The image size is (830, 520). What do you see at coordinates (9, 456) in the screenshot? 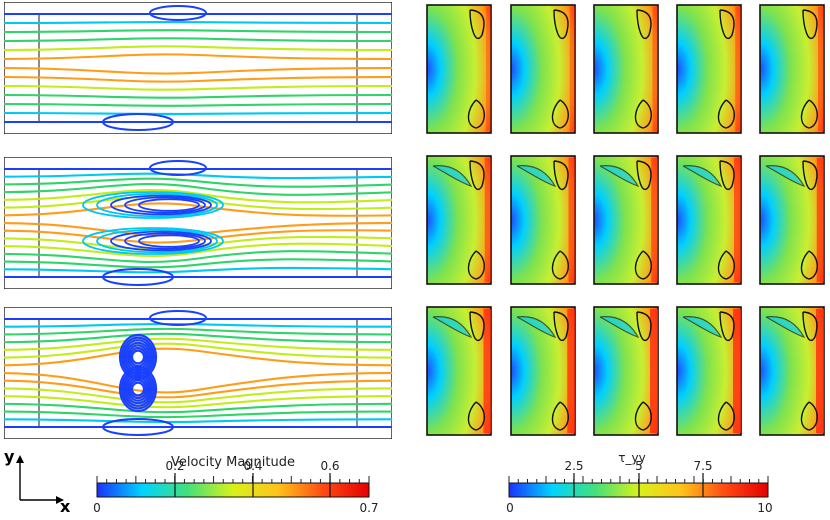
I see `y-axis-label: y` at bounding box center [9, 456].